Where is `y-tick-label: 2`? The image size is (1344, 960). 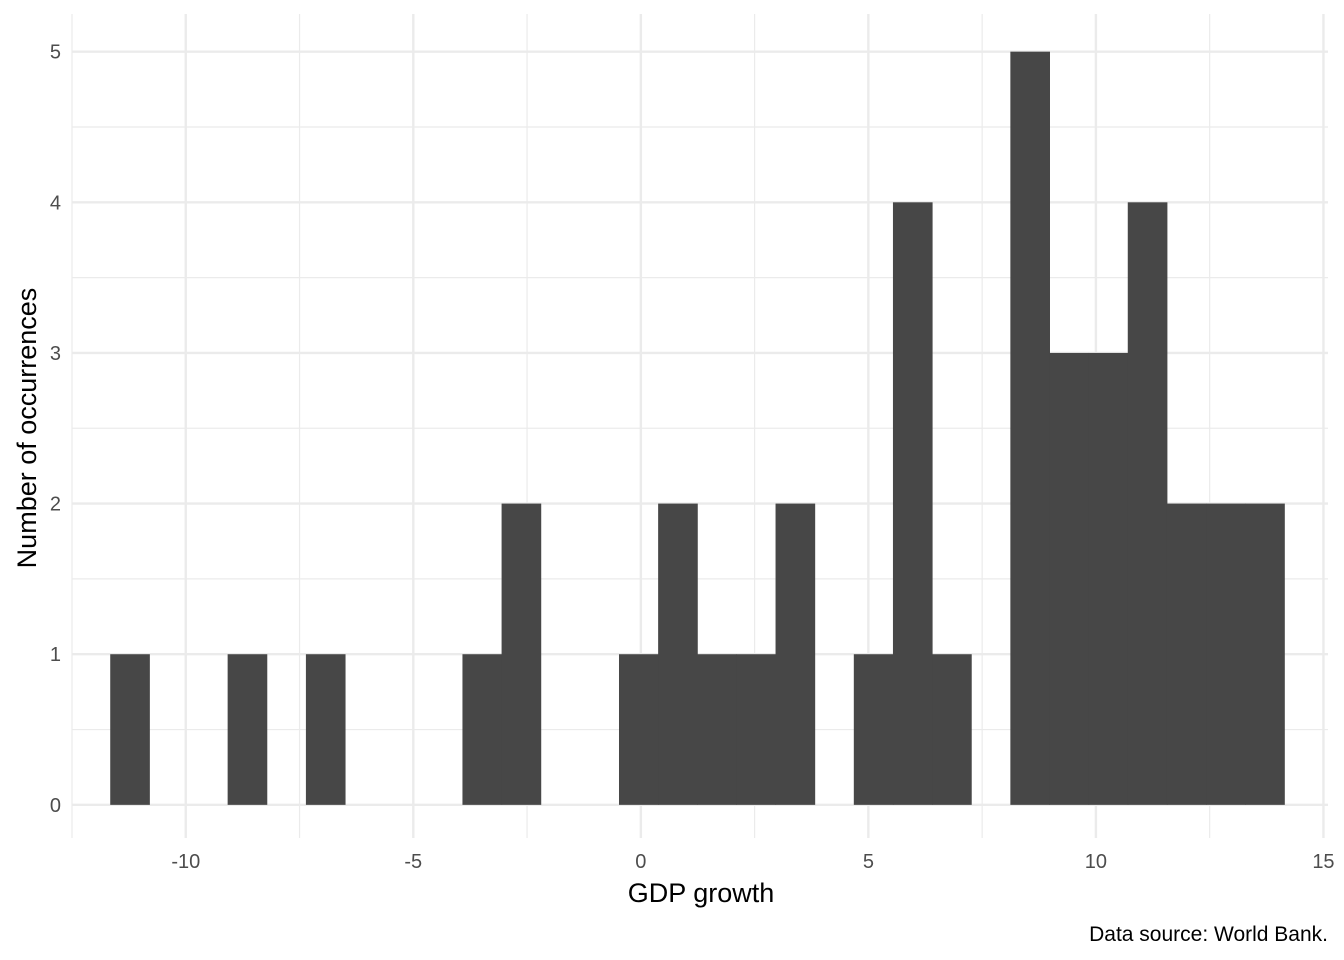 y-tick-label: 2 is located at coordinates (55, 505).